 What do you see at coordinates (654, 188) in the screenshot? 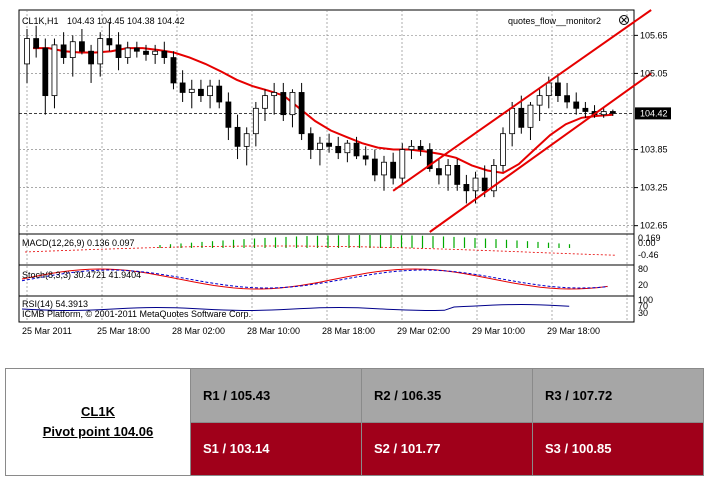
I see `price-tick-label: 103.25` at bounding box center [654, 188].